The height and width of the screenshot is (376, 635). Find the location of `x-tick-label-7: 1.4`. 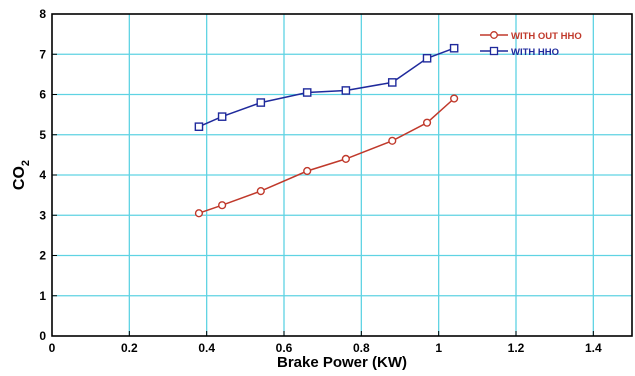

x-tick-label-7: 1.4 is located at coordinates (593, 348).